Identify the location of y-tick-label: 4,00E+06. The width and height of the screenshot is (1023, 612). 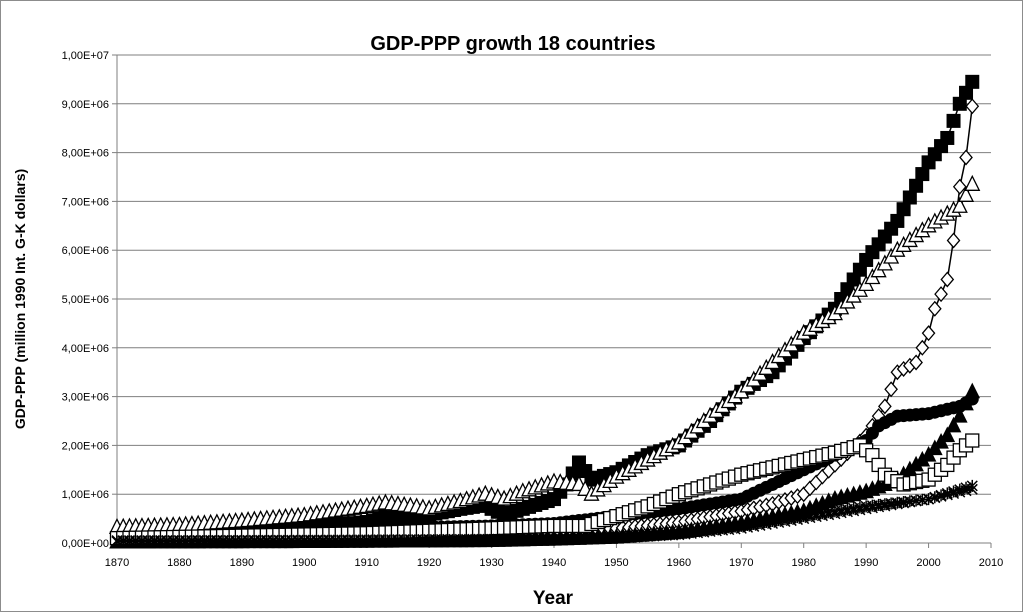
(85, 349).